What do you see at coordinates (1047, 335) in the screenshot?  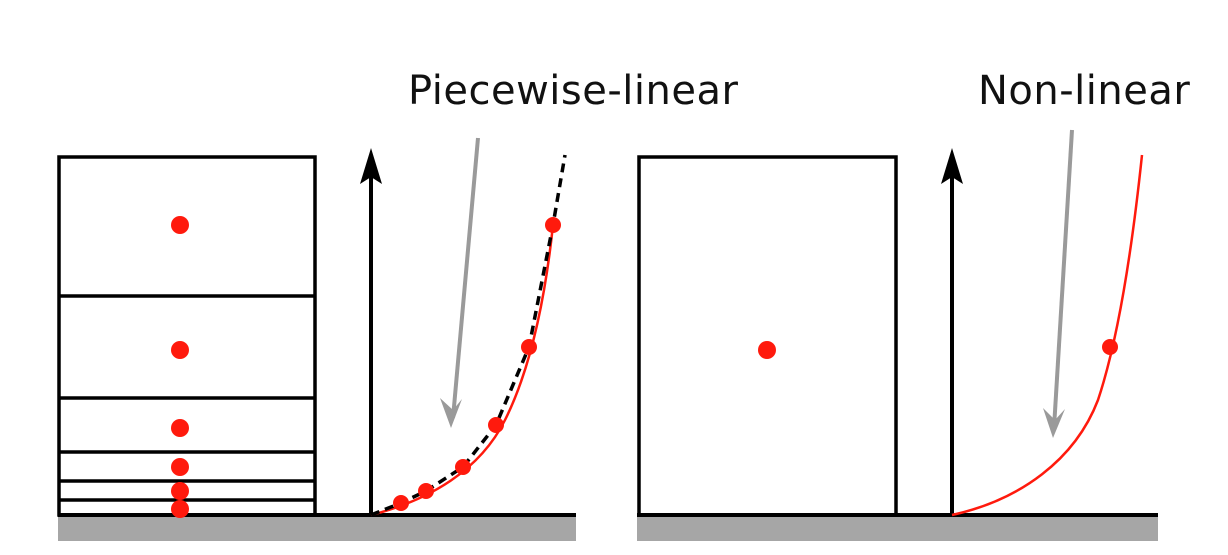 I see `right-red-curve` at bounding box center [1047, 335].